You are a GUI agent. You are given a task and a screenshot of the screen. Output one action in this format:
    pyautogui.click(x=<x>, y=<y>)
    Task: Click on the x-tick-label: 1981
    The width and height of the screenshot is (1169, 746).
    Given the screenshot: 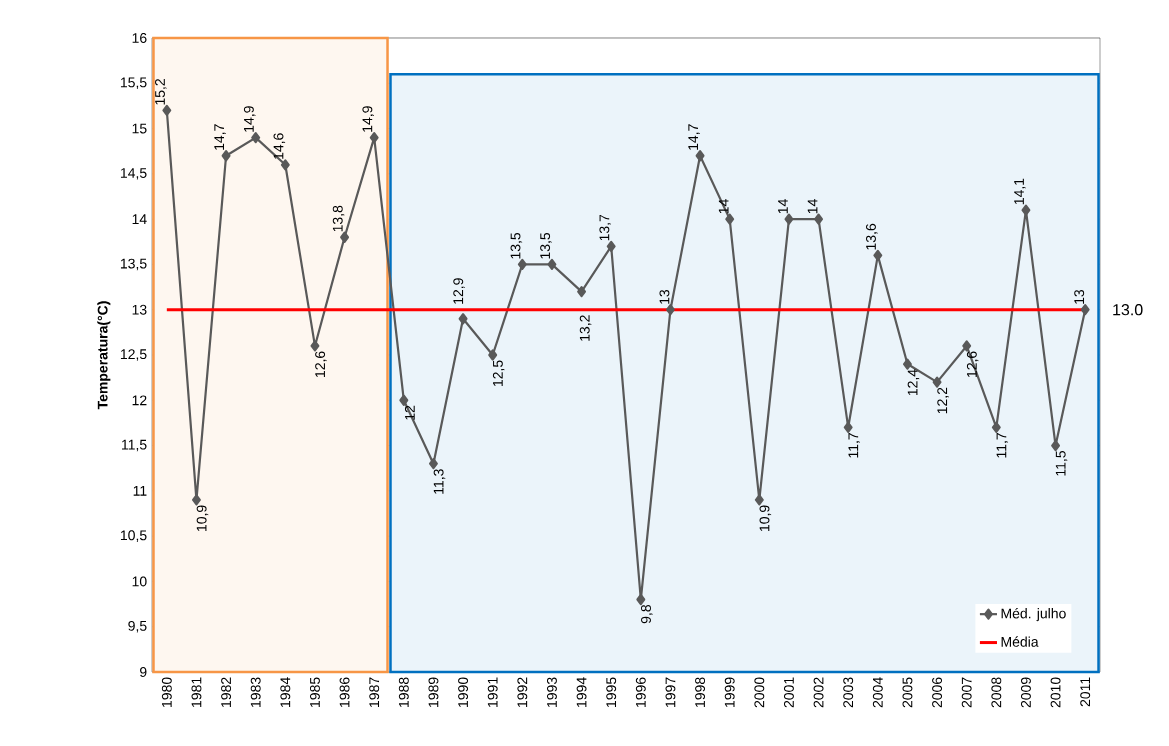 What is the action you would take?
    pyautogui.click(x=196, y=692)
    